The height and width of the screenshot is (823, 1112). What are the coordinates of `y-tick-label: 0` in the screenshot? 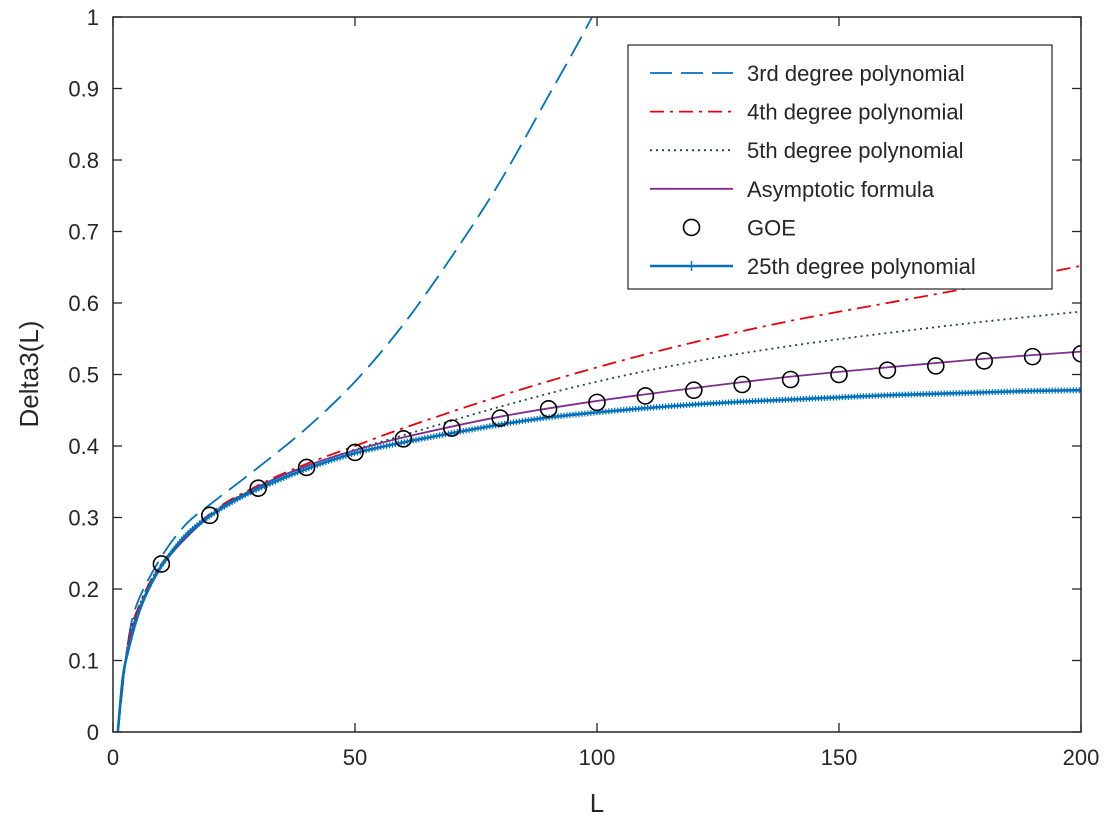 It's located at (93, 732).